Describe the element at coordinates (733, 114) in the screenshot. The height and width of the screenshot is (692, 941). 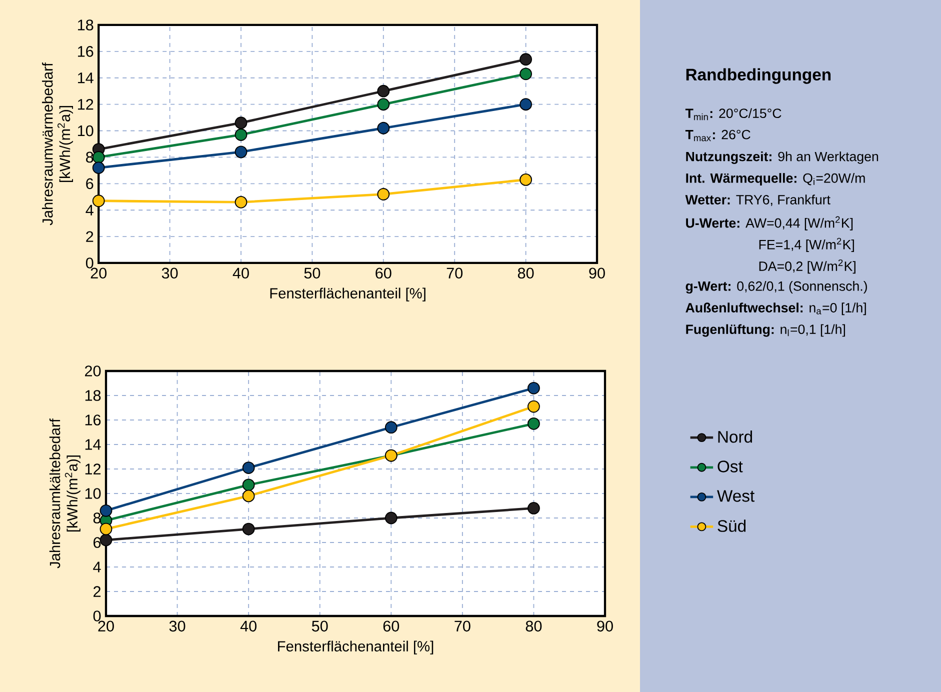
I see `text: T$_{min}$: 20°C/15°C` at that location.